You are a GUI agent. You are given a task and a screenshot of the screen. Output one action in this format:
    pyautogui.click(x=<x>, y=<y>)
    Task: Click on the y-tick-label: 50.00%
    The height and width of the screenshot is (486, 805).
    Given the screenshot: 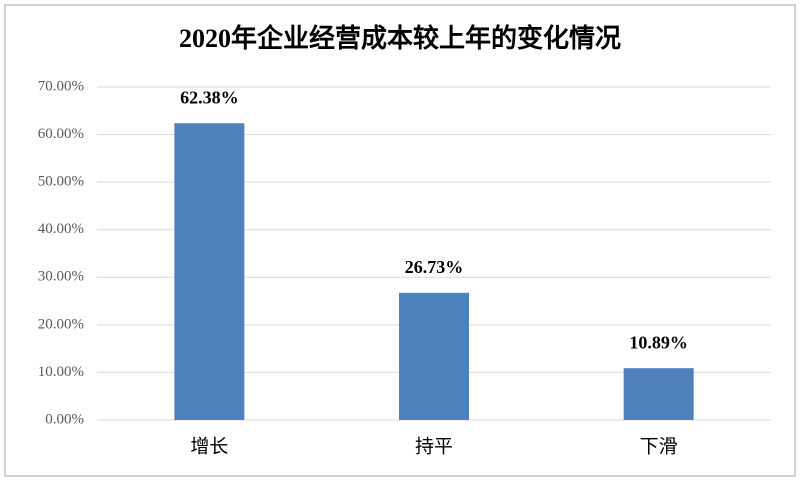 What is the action you would take?
    pyautogui.click(x=61, y=182)
    